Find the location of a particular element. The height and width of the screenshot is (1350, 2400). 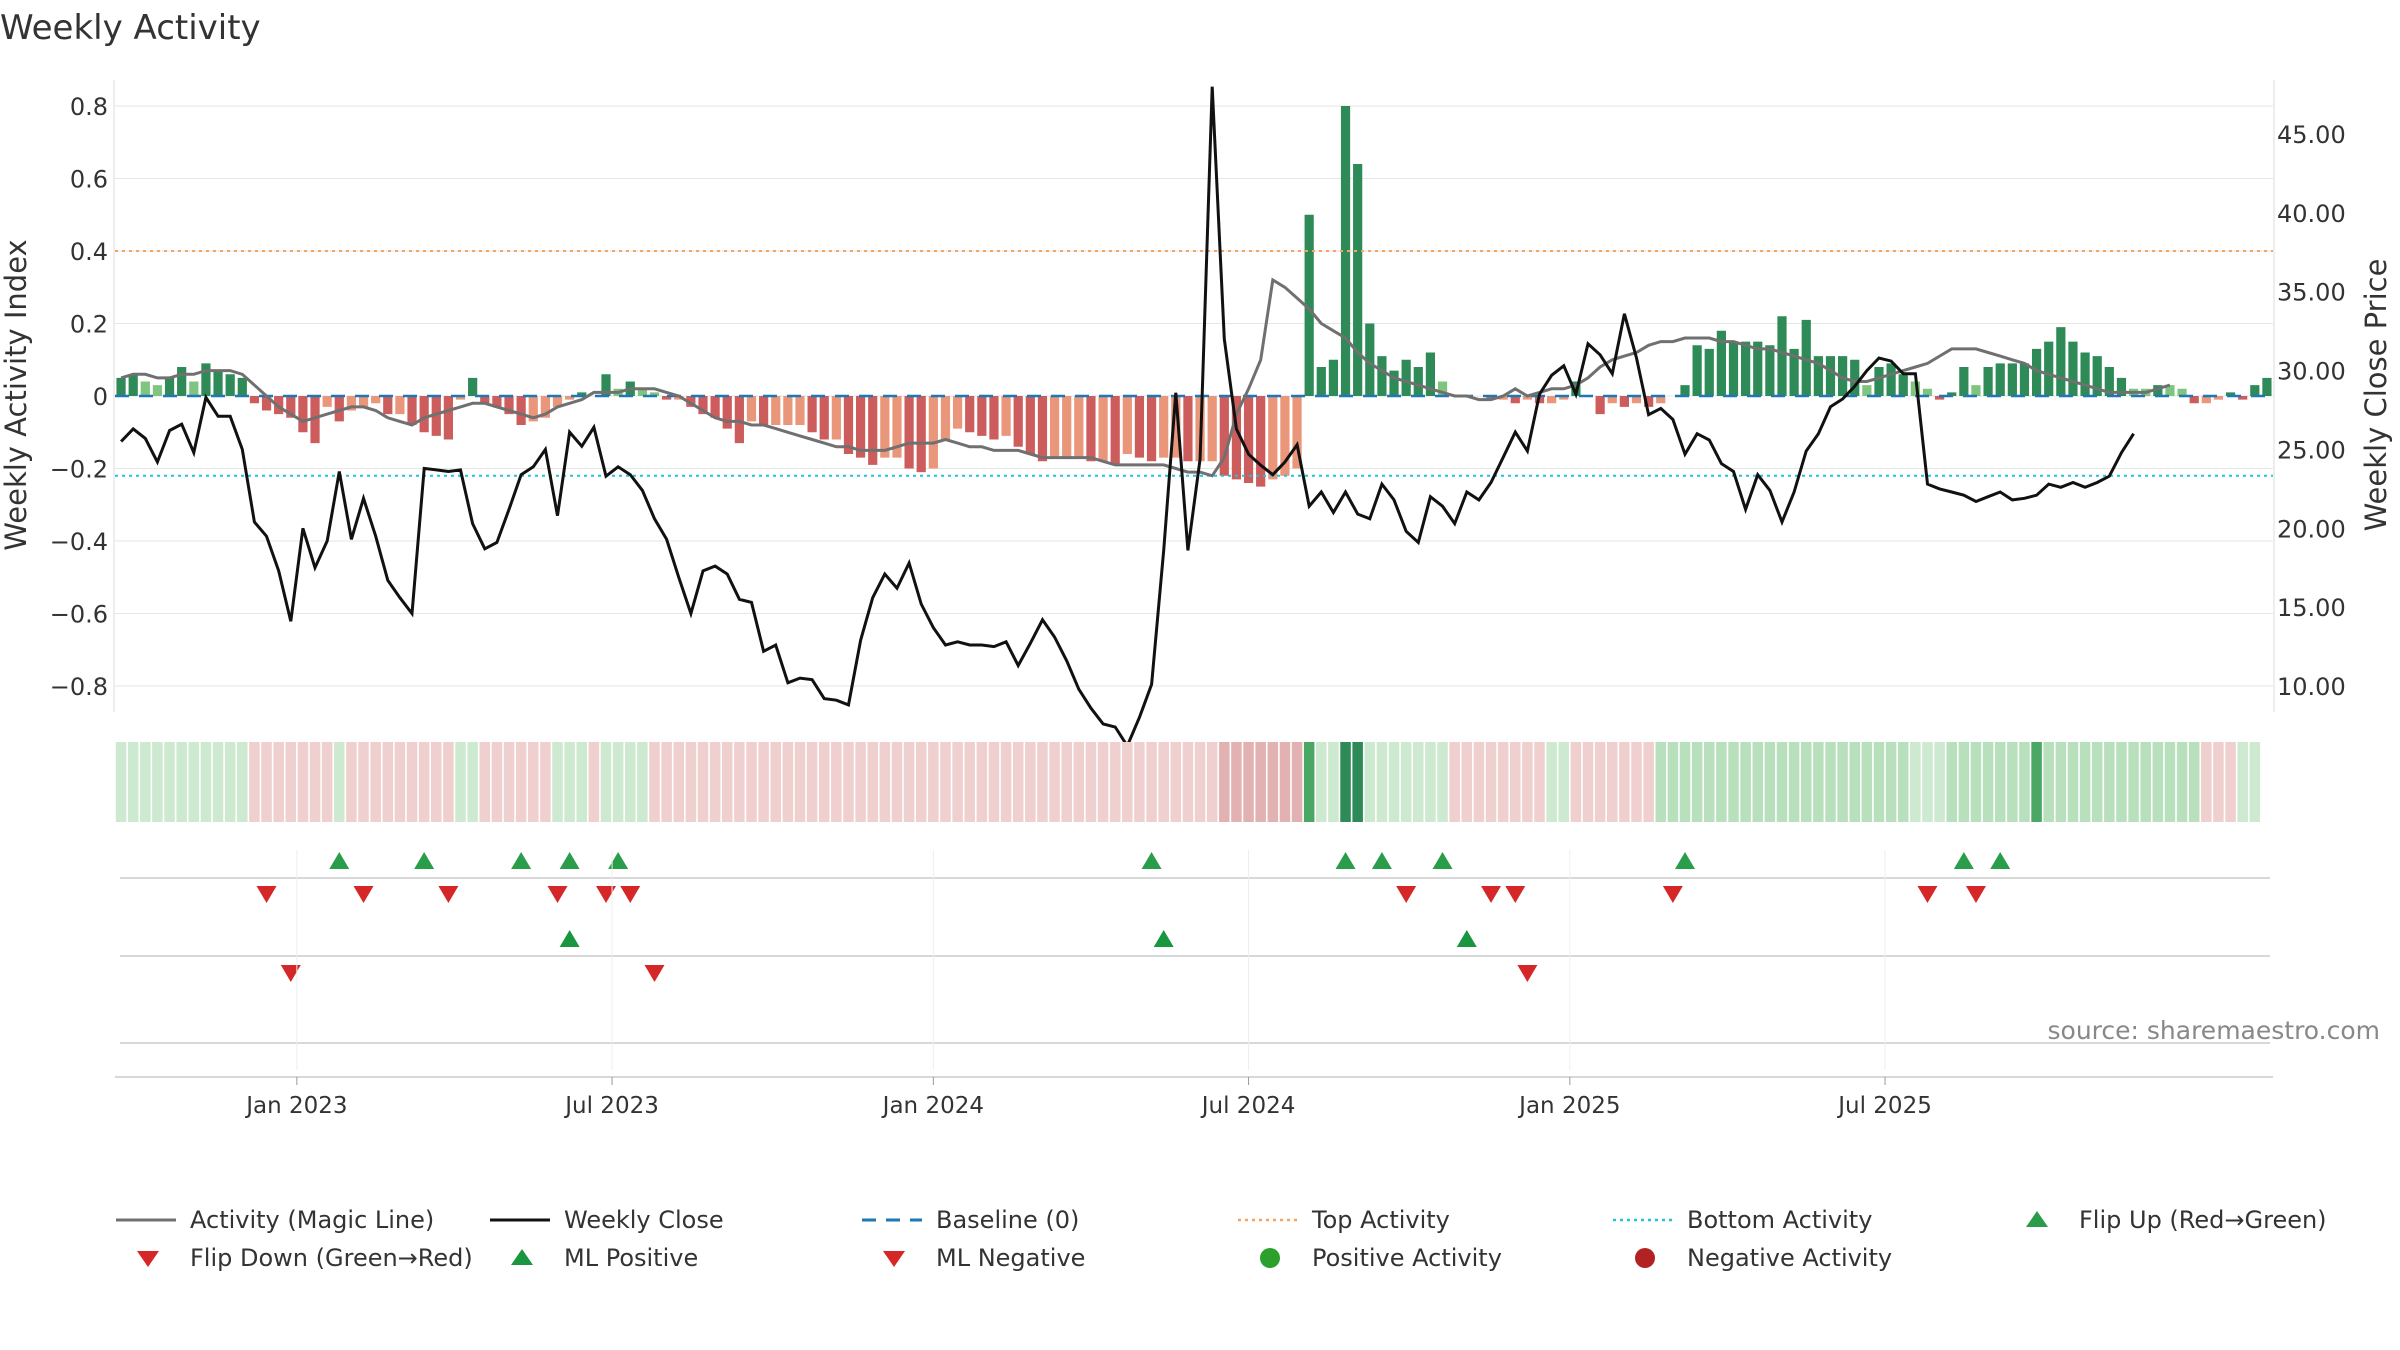

flip-up-marker is located at coordinates (1345, 860).